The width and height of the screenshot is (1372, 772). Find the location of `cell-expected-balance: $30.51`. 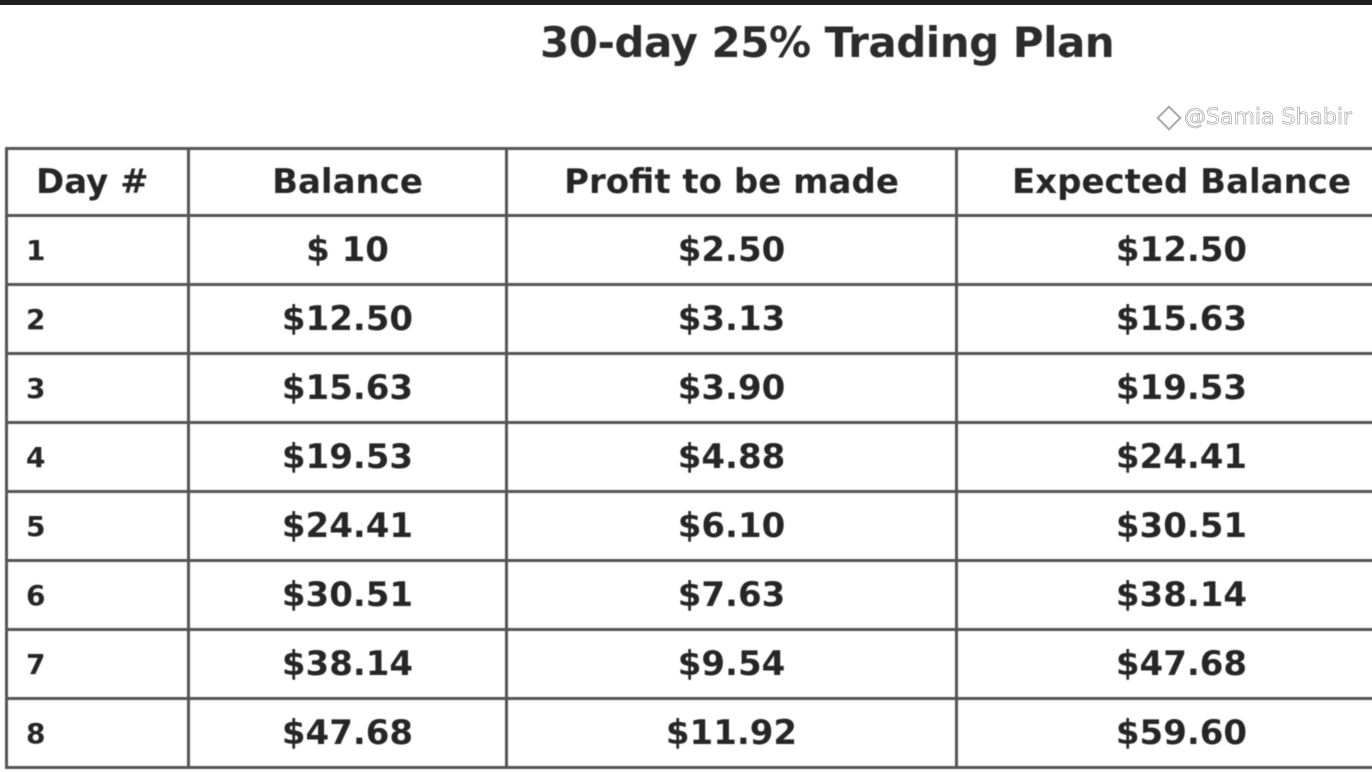

cell-expected-balance: $30.51 is located at coordinates (1163, 526).